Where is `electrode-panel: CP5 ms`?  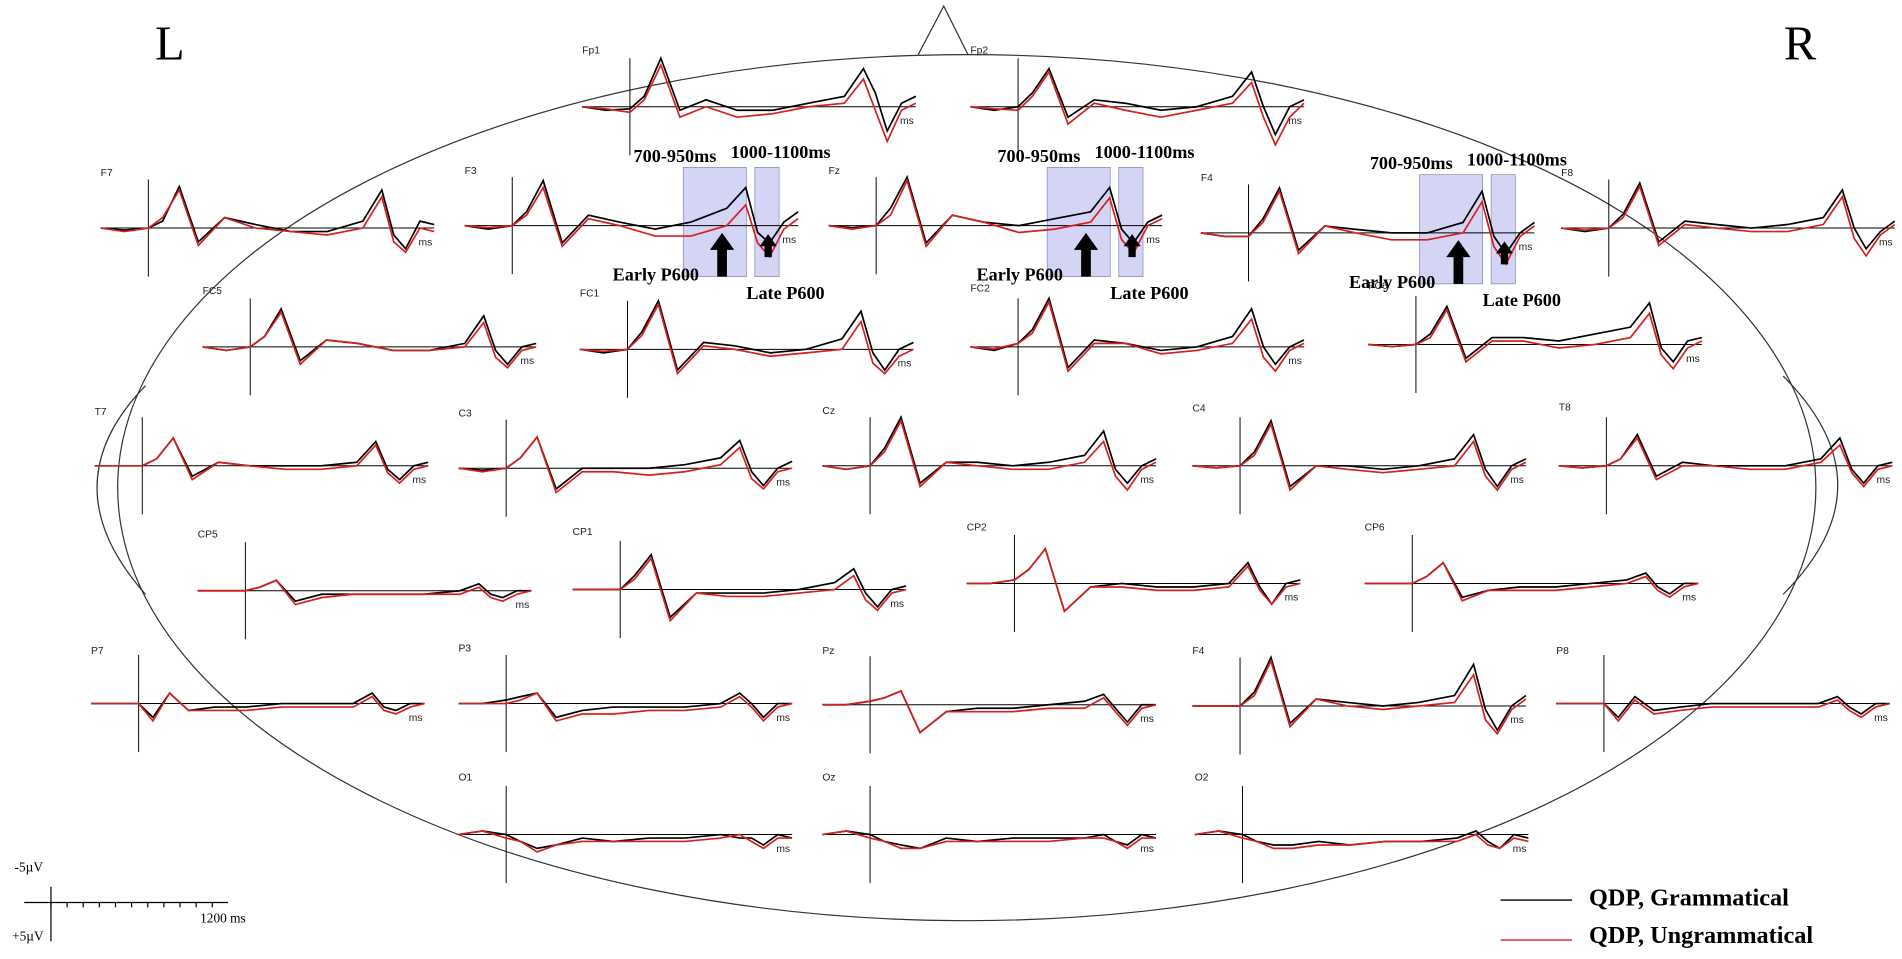 electrode-panel: CP5 ms is located at coordinates (364, 585).